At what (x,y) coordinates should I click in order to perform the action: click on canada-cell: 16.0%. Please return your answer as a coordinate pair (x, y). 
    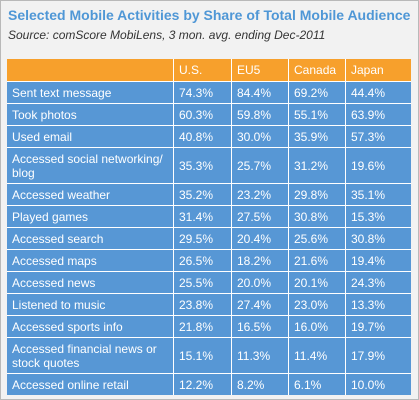
    Looking at the image, I should click on (317, 327).